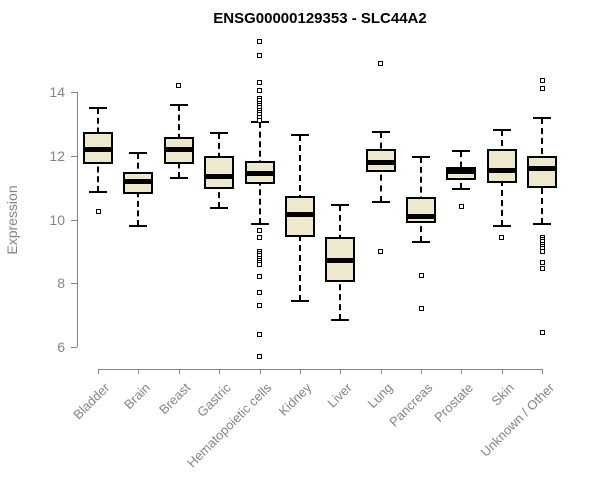  I want to click on y-axis-label: Expression, so click(12, 220).